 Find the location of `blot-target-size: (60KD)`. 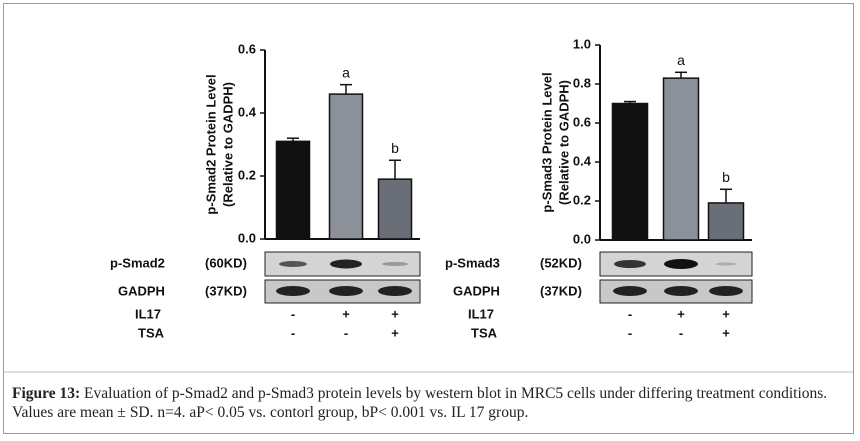

blot-target-size: (60KD) is located at coordinates (226, 262).